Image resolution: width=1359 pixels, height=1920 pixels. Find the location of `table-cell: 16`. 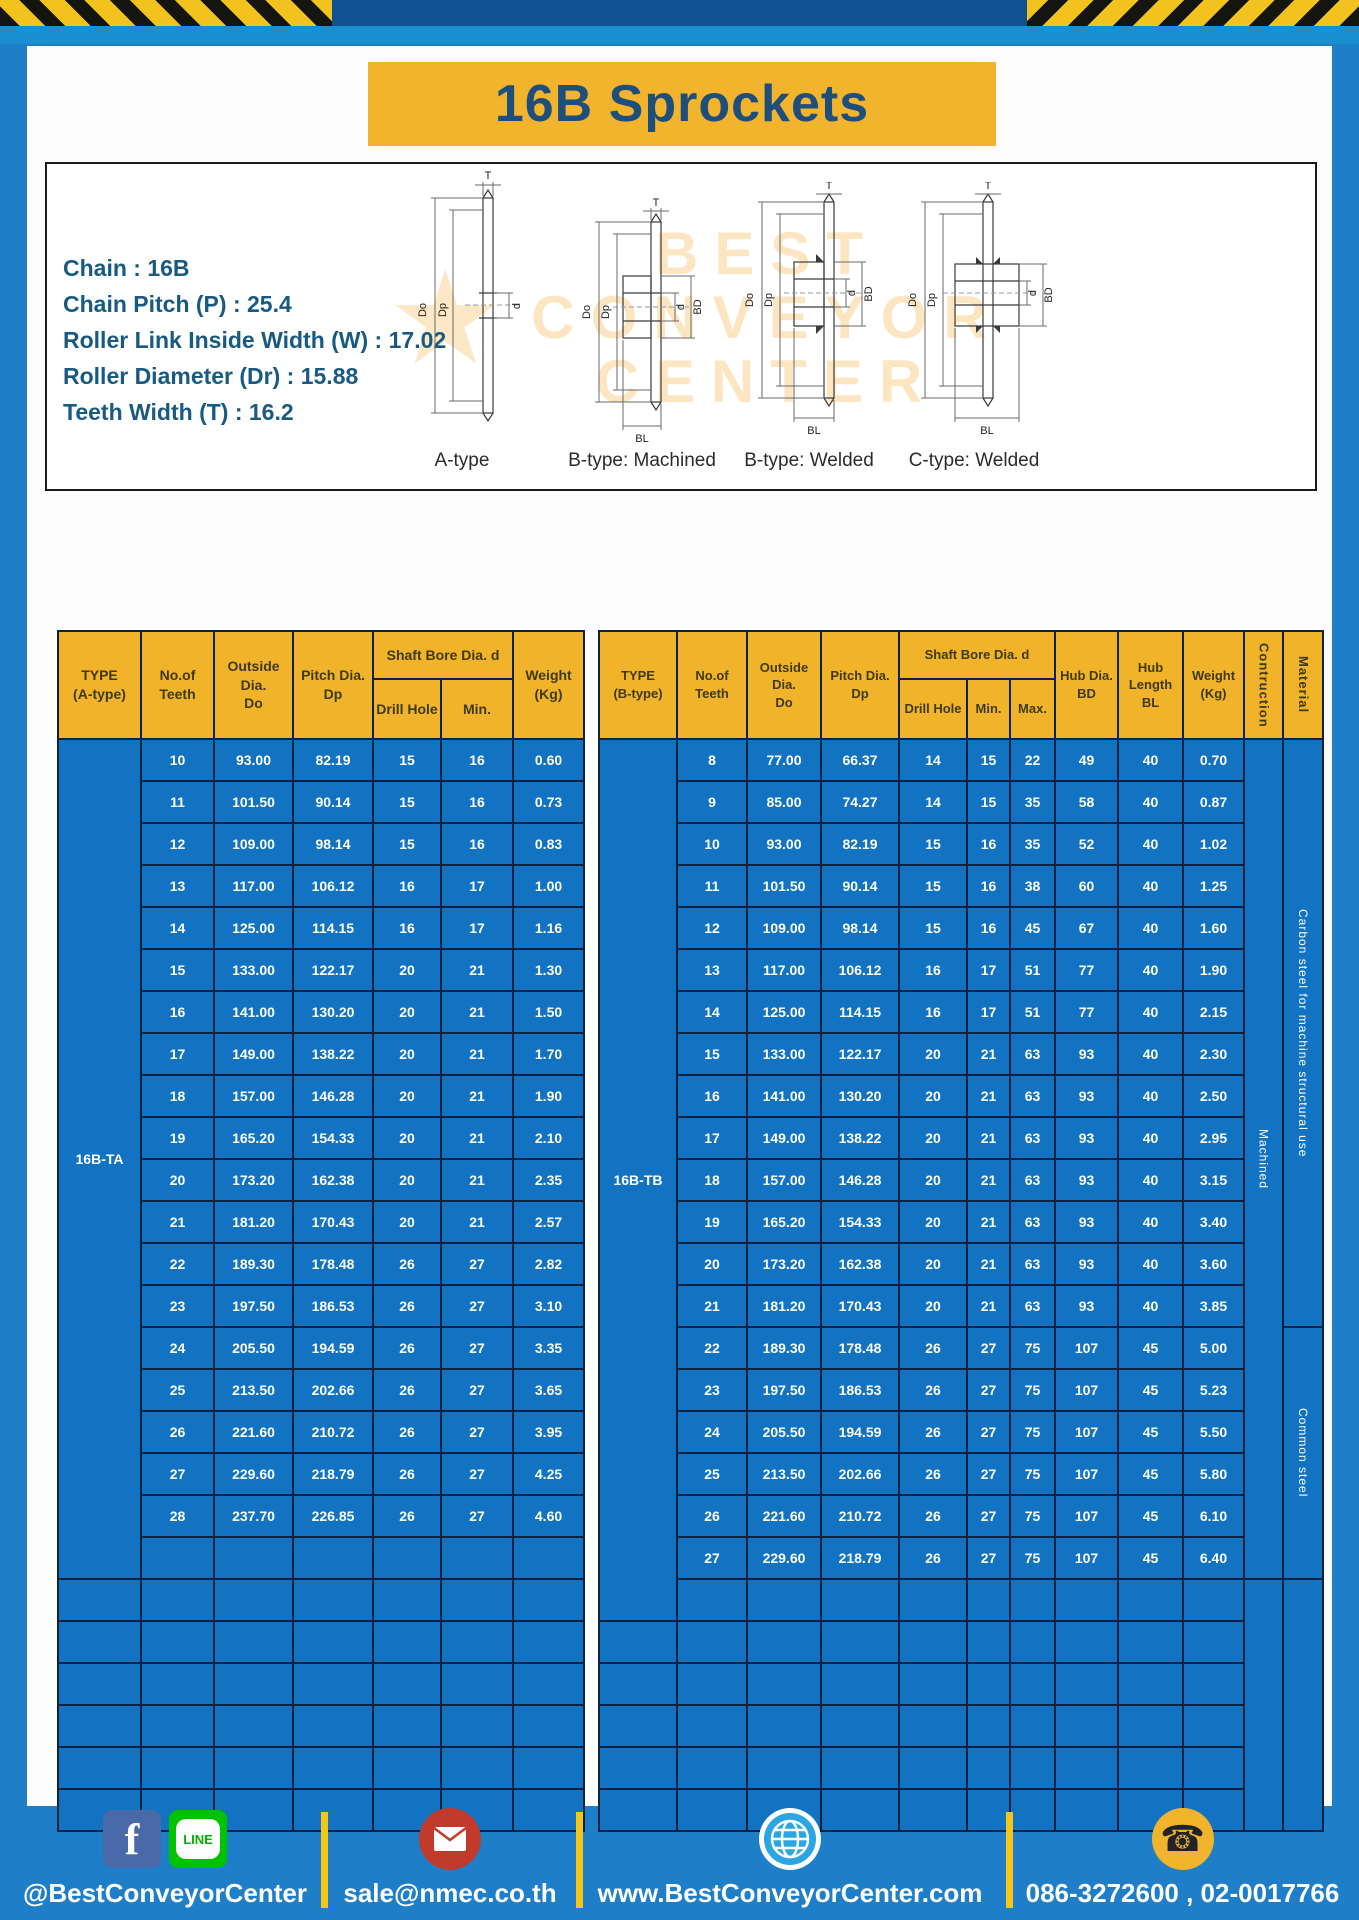

table-cell: 16 is located at coordinates (477, 802).